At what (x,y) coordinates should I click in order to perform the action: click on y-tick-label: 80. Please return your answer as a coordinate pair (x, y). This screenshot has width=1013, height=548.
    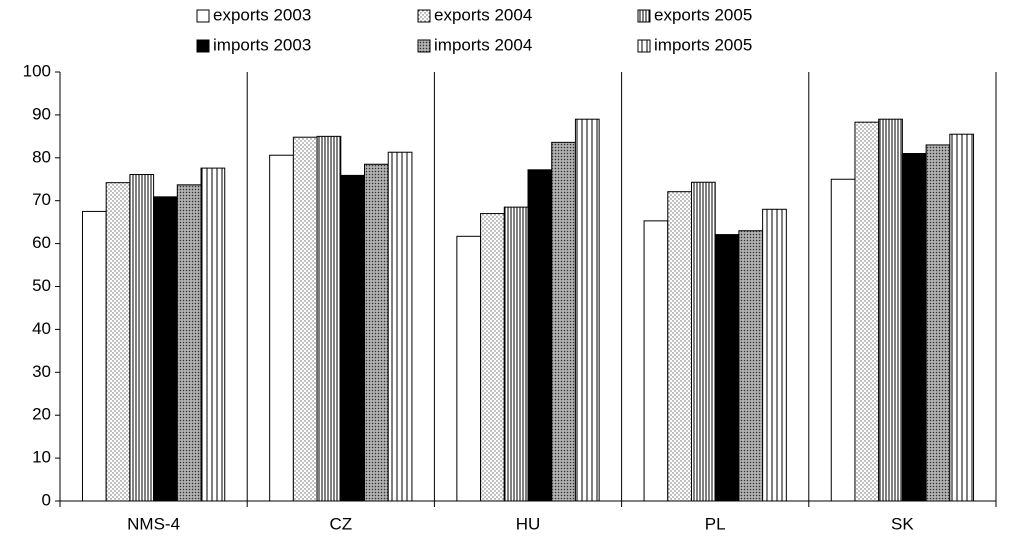
    Looking at the image, I should click on (41, 156).